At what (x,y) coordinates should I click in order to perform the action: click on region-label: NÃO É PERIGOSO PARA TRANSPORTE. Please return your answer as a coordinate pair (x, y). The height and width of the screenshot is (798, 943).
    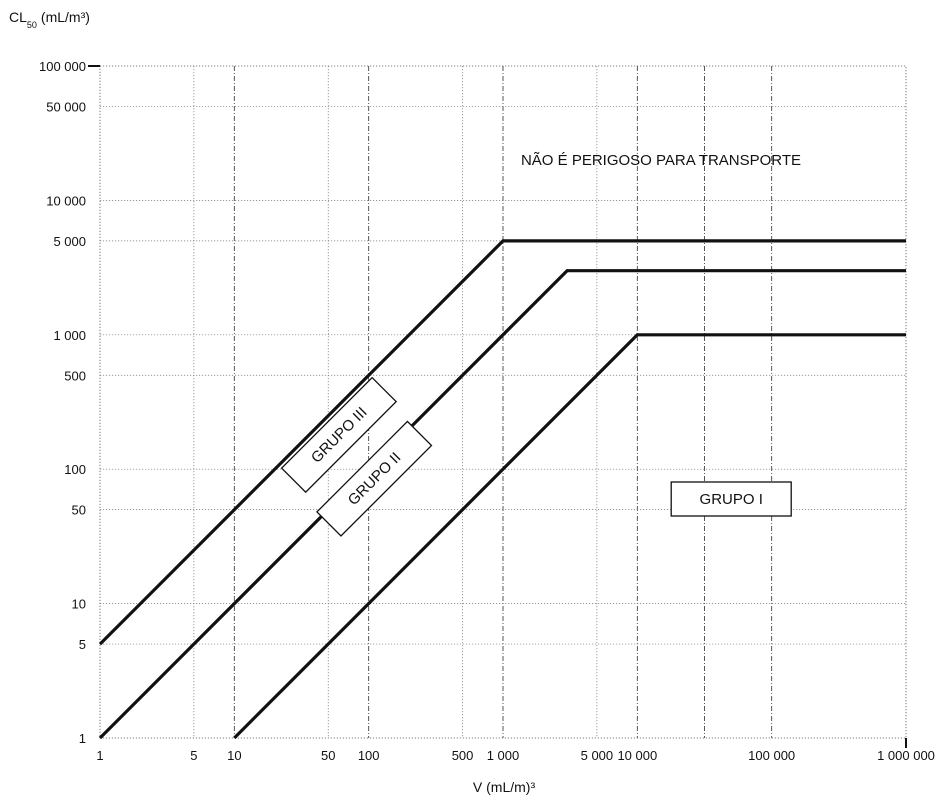
    Looking at the image, I should click on (661, 160).